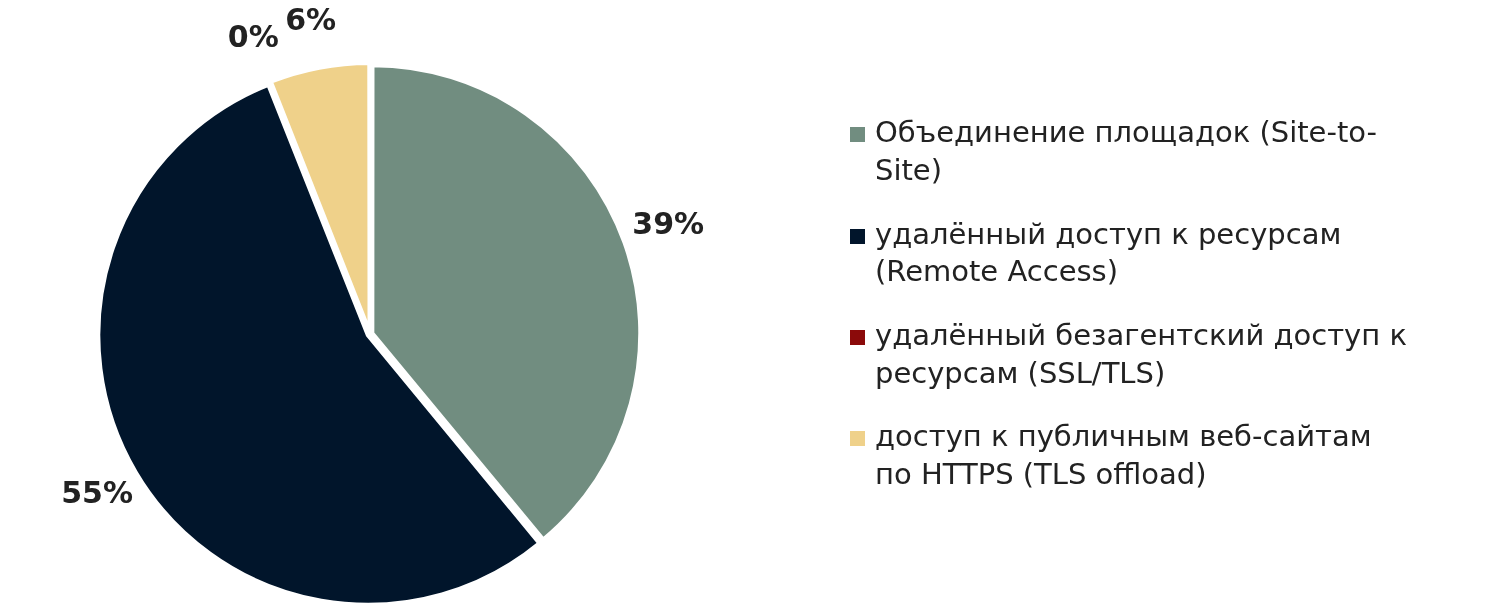 The width and height of the screenshot is (1486, 608). I want to click on data-label: 6%, so click(311, 20).